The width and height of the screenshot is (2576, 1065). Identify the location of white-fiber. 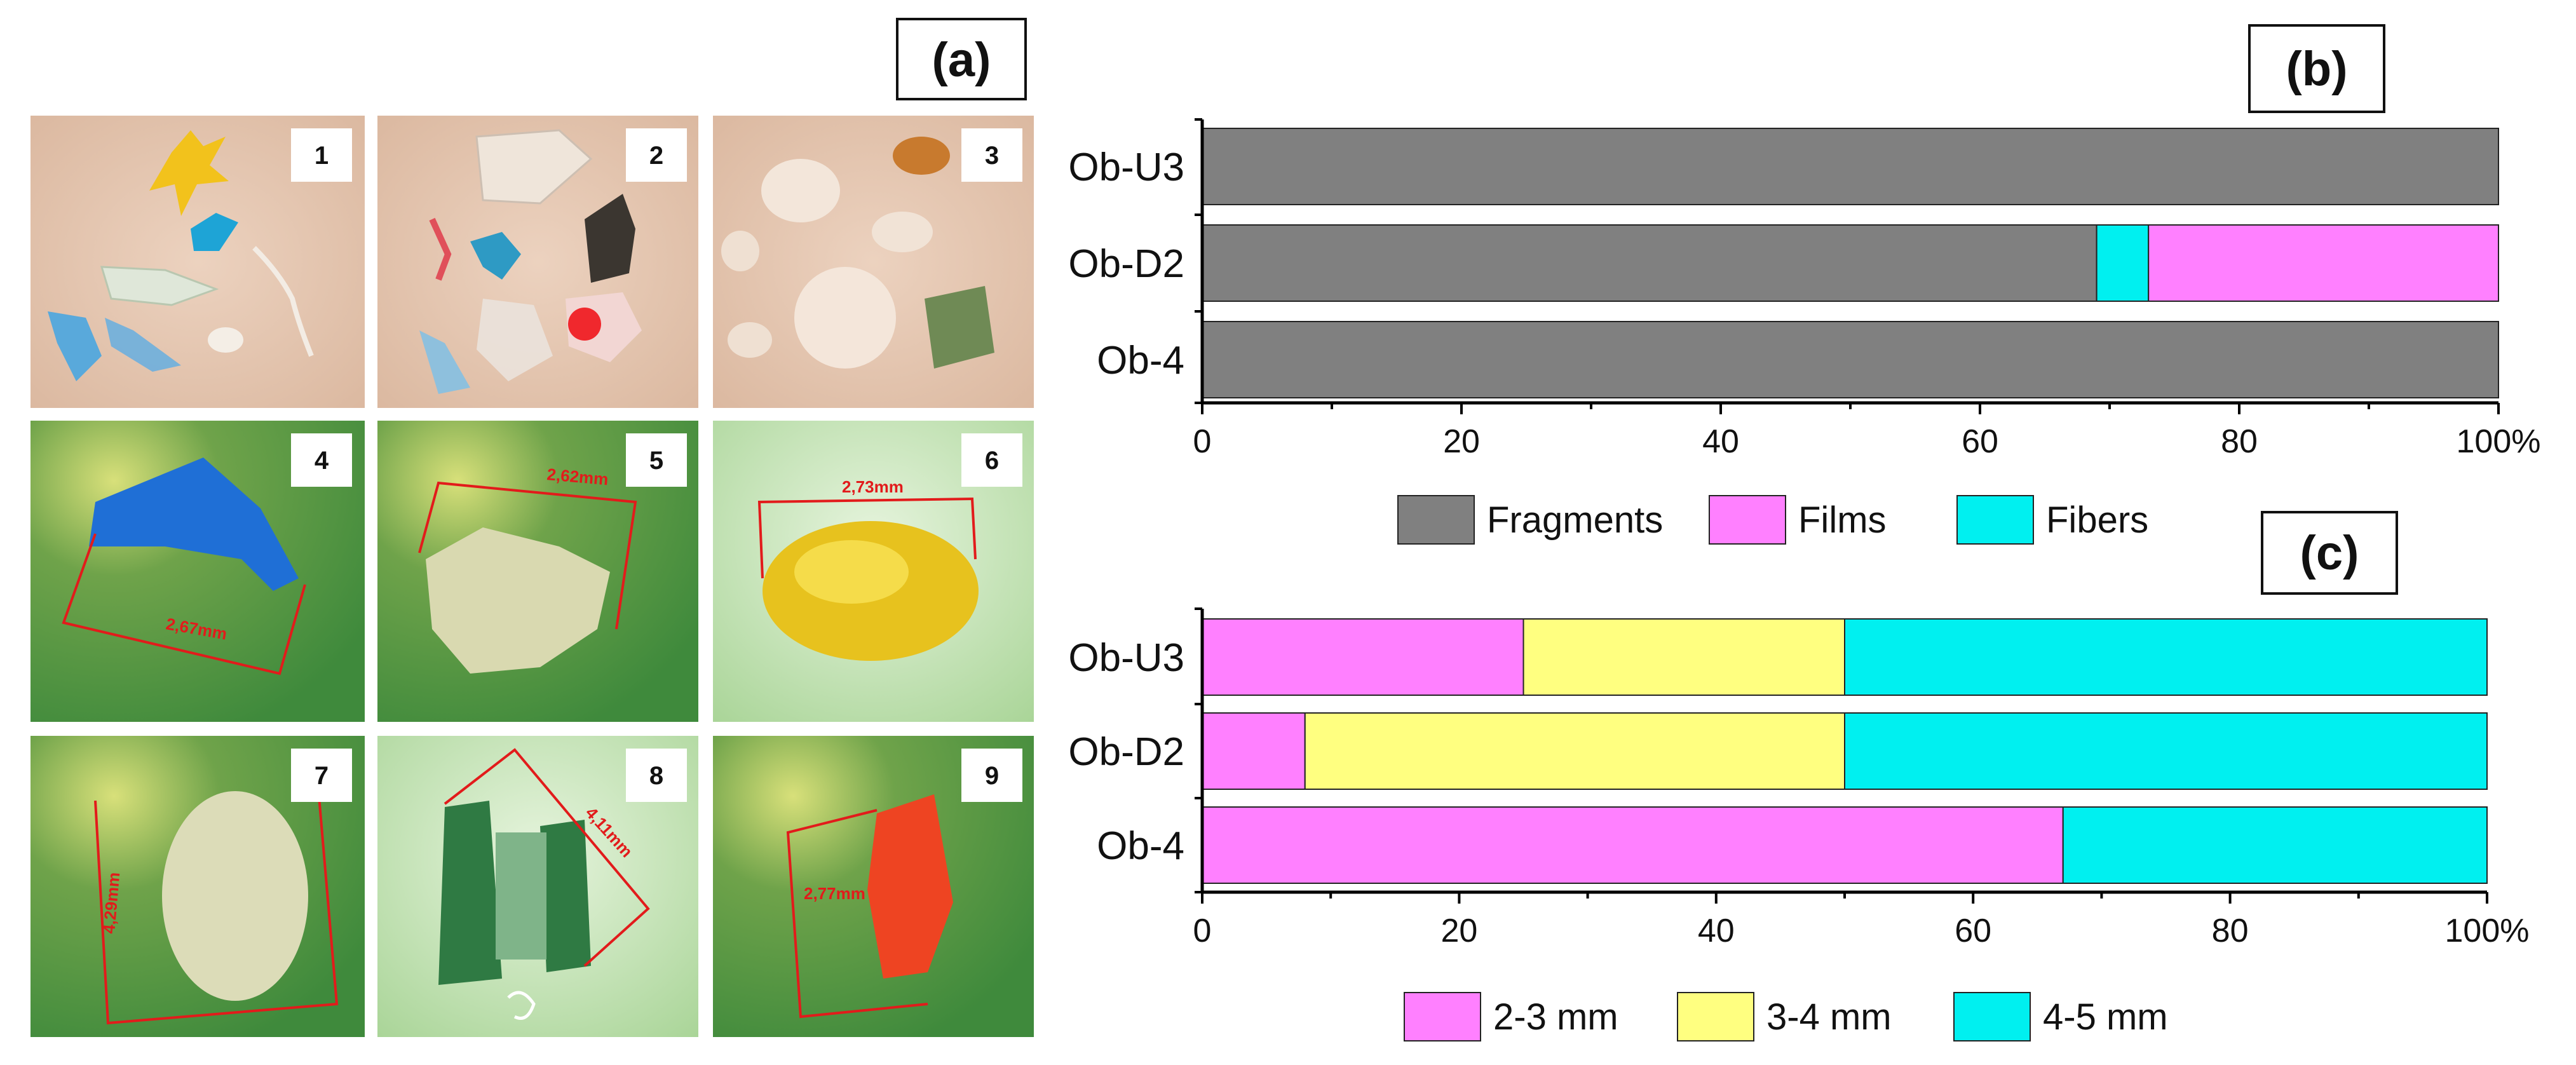
(283, 301).